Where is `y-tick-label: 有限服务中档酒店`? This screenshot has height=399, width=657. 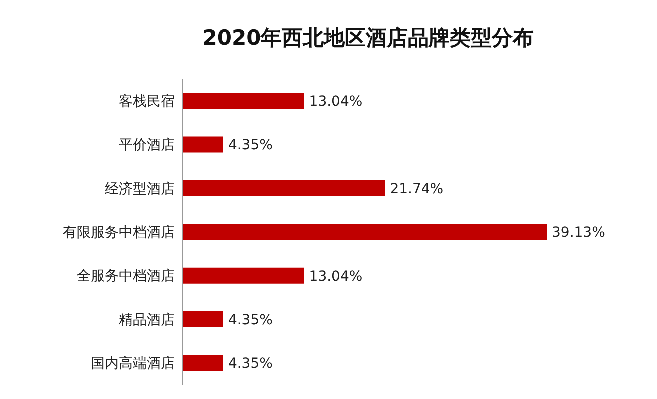 y-tick-label: 有限服务中档酒店 is located at coordinates (119, 232).